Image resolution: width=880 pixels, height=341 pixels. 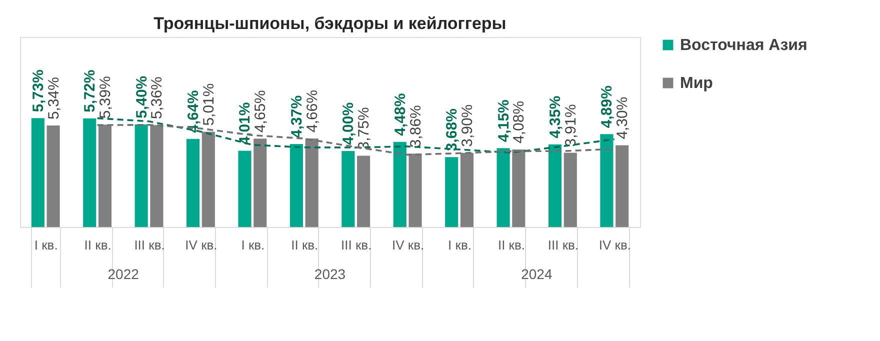 What do you see at coordinates (623, 118) in the screenshot?
I see `data-label: 4,30%` at bounding box center [623, 118].